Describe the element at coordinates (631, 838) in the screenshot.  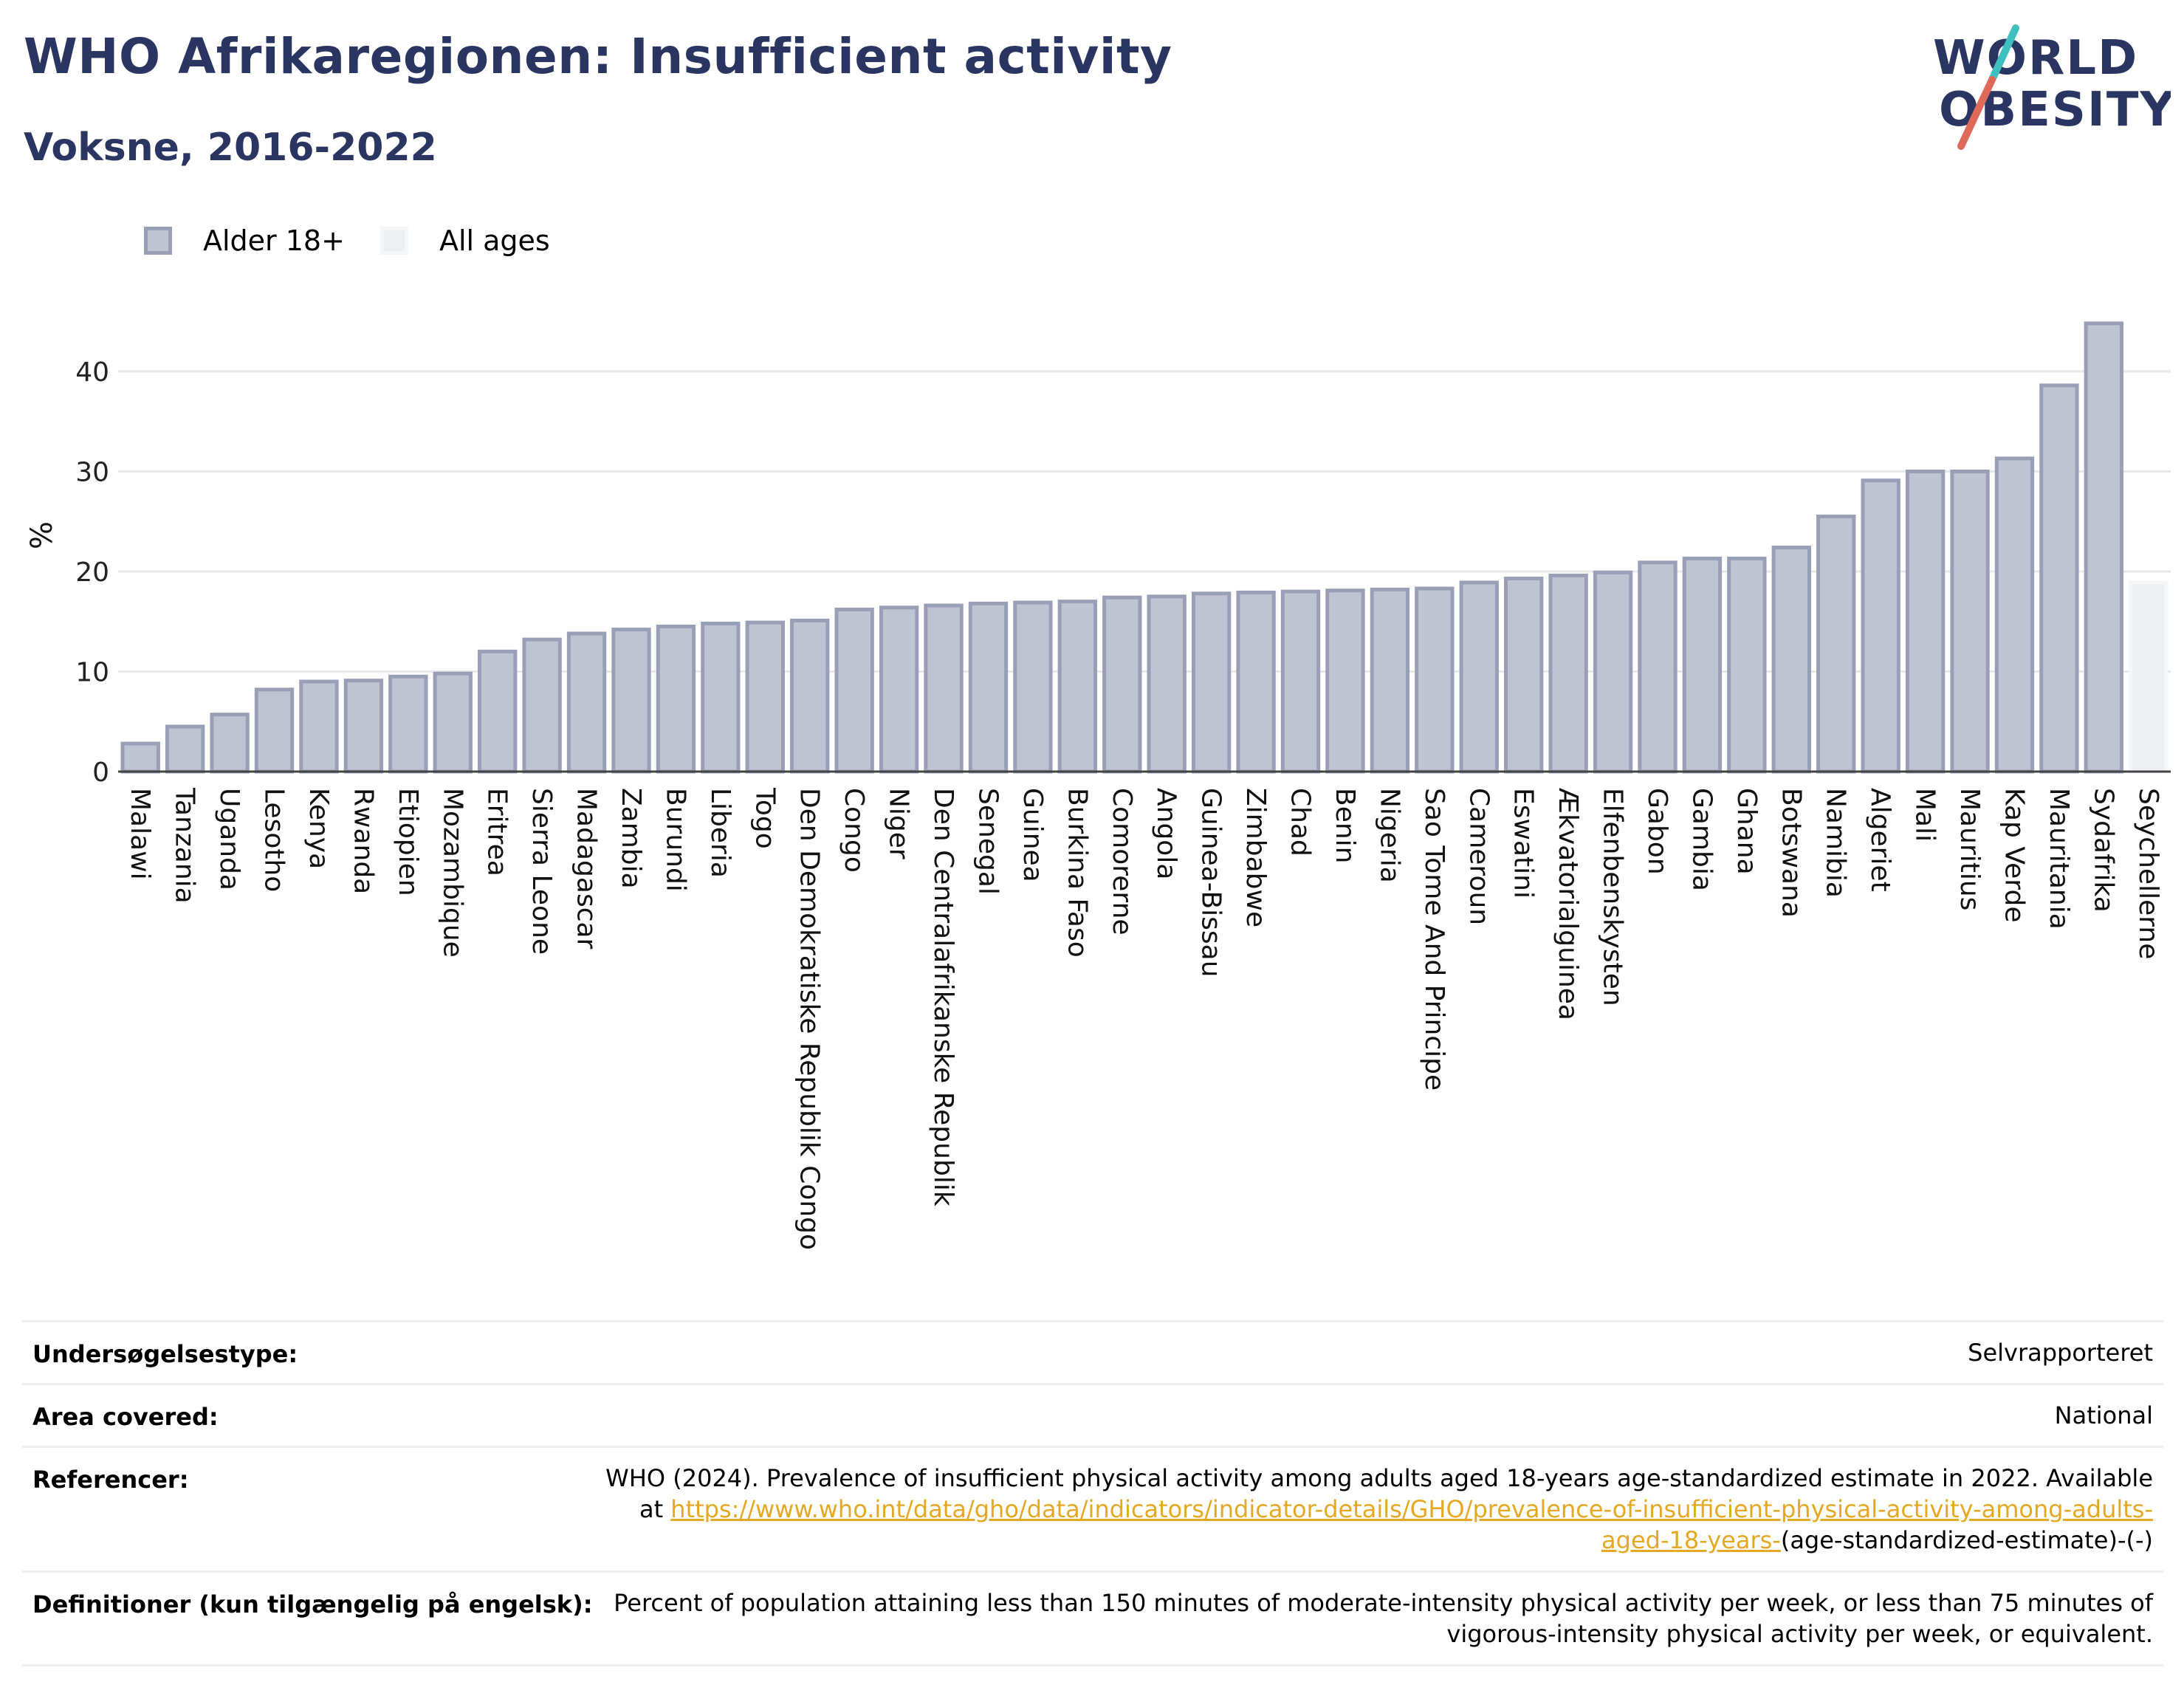
I see `x-tick-label: Zambia` at that location.